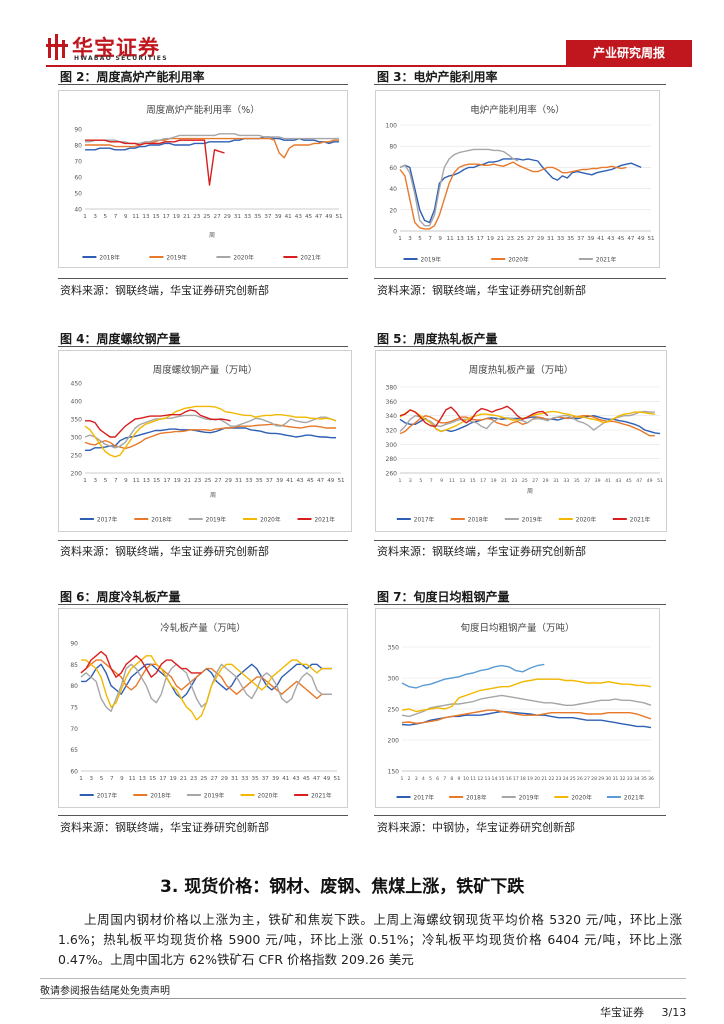  What do you see at coordinates (478, 520) in the screenshot?
I see `legend-label: 2018年` at bounding box center [478, 520].